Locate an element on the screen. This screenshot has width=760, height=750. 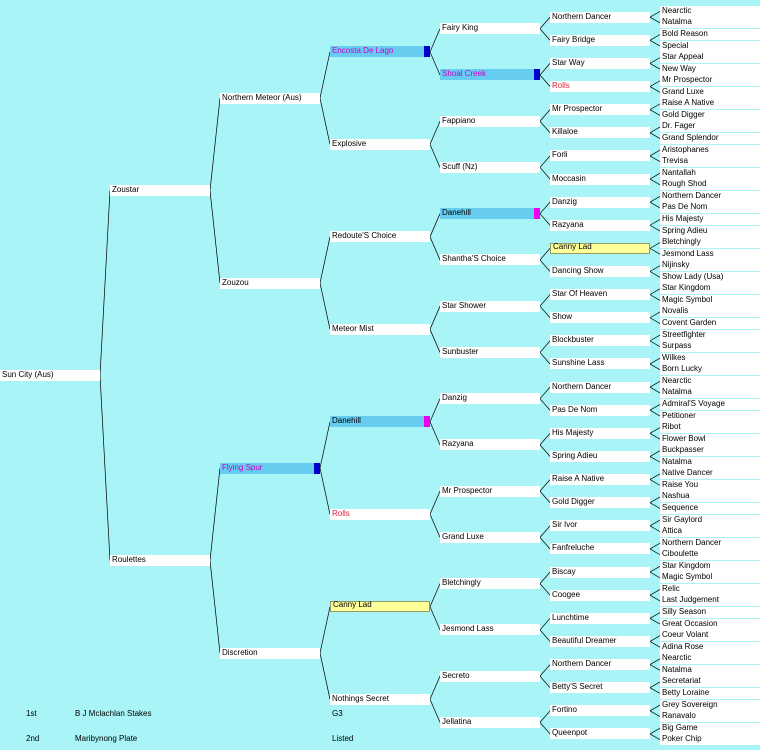
horse-name: Born Lucky is located at coordinates (682, 369).